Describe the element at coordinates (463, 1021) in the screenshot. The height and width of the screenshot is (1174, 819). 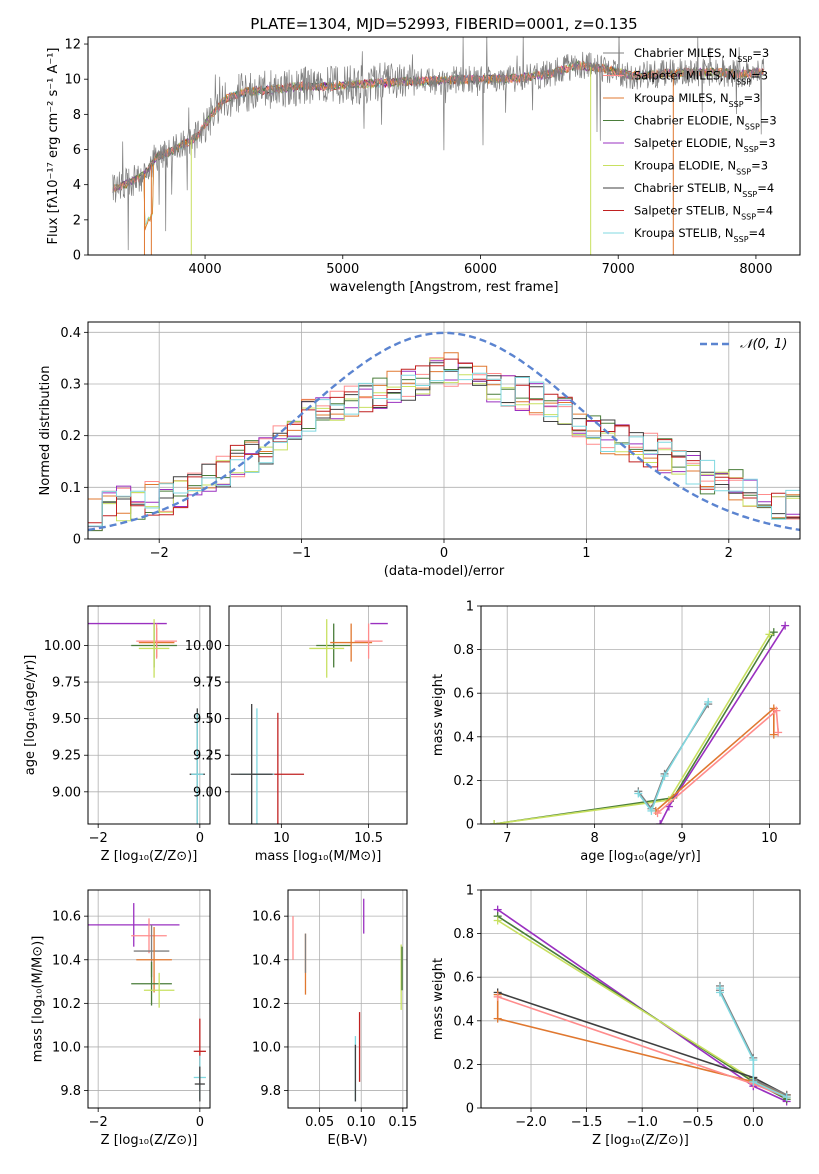
I see `y-tick-label: 0.4` at that location.